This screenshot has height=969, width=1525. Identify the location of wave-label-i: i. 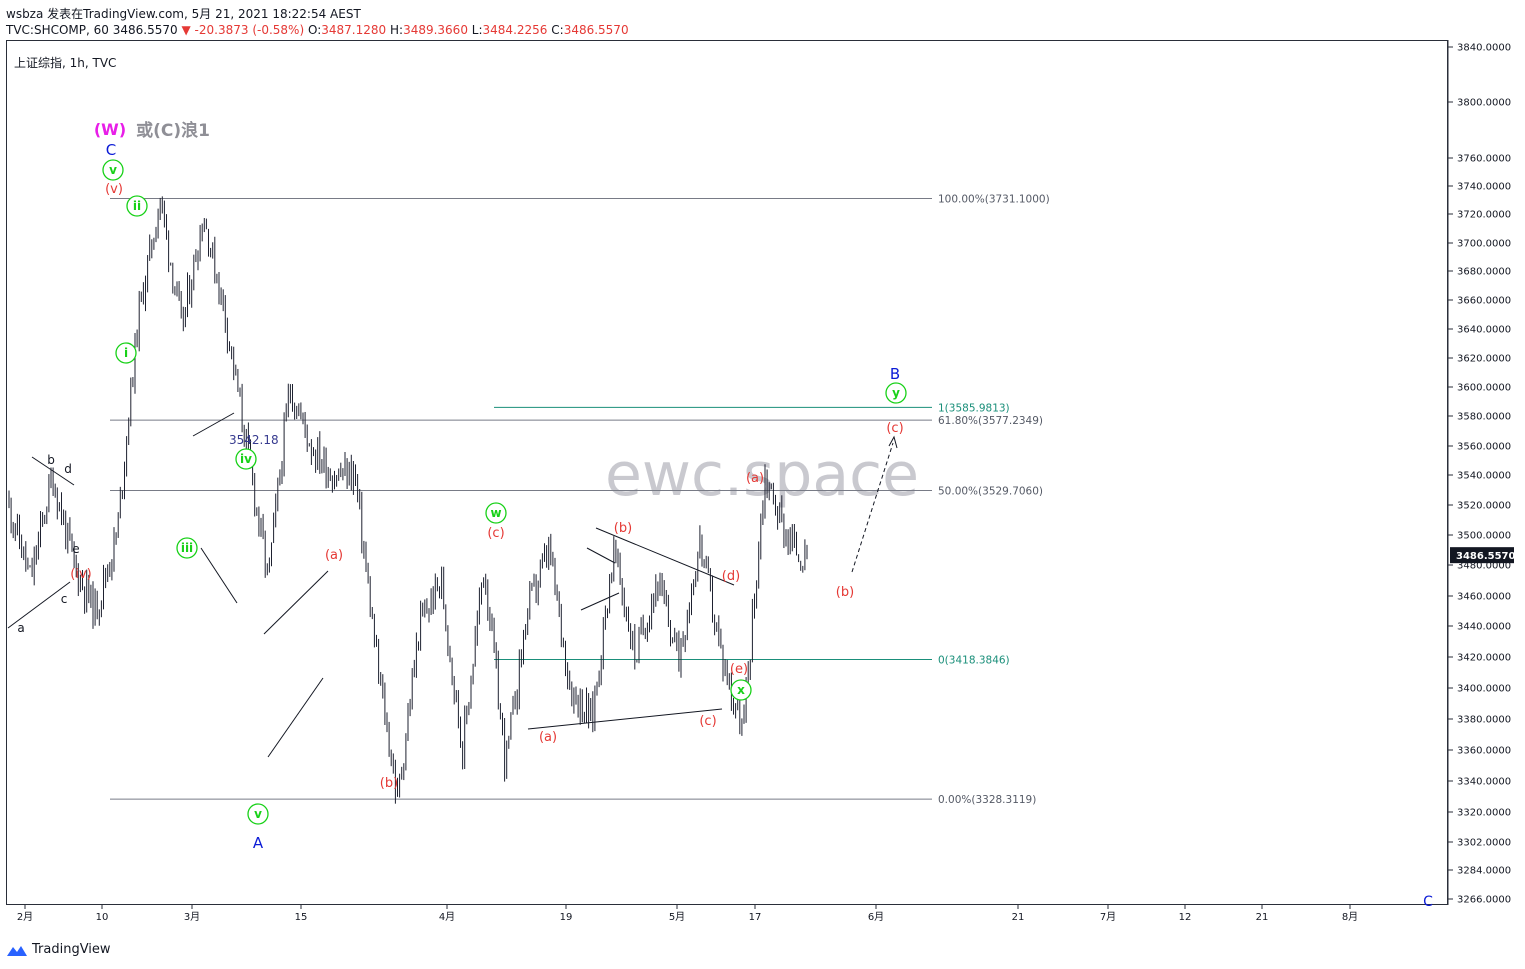
(126, 353).